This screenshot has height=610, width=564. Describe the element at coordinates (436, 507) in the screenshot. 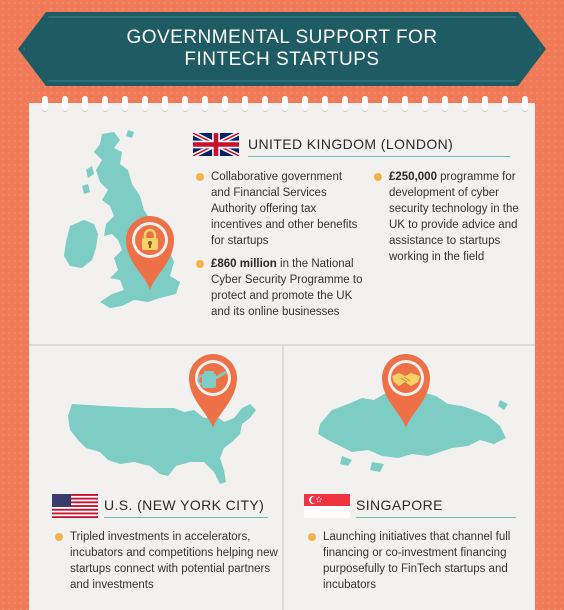

I see `country-singapore: SINGAPORE` at that location.